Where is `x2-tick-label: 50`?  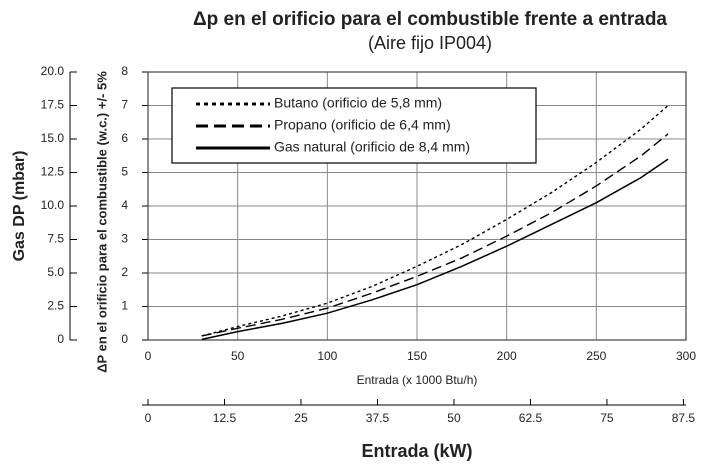
x2-tick-label: 50 is located at coordinates (454, 418).